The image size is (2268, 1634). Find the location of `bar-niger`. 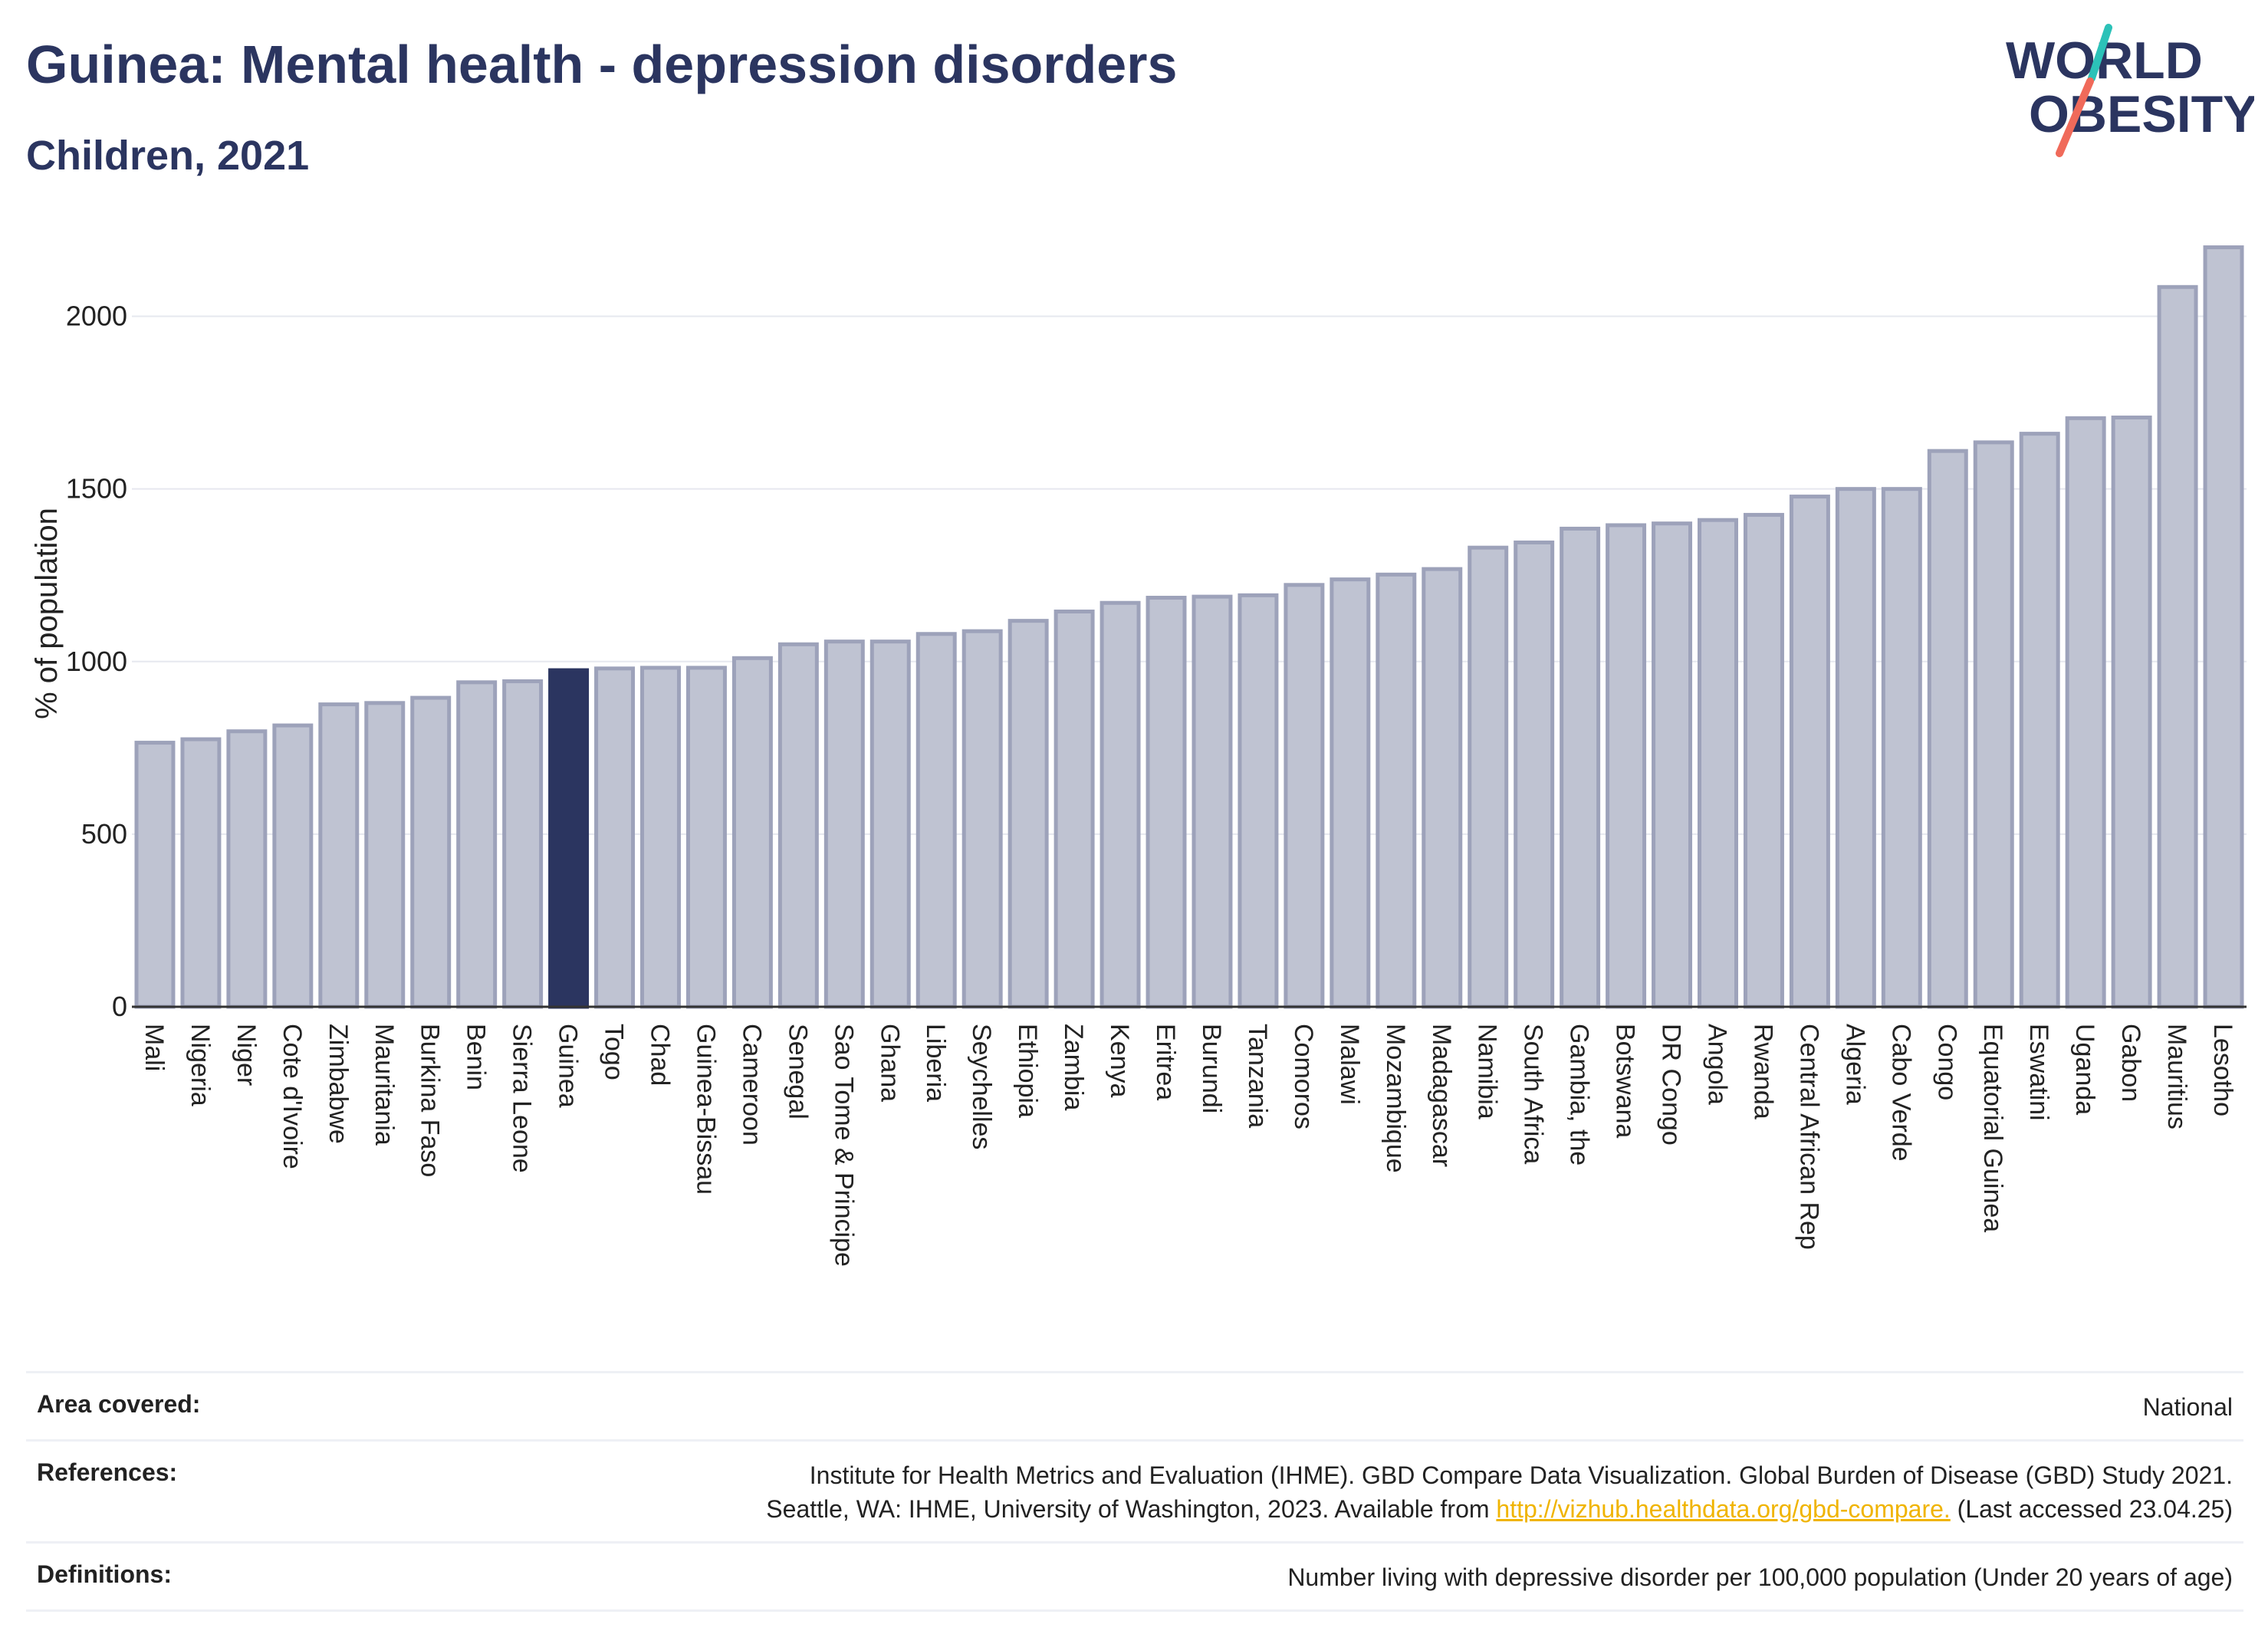

bar-niger is located at coordinates (247, 869).